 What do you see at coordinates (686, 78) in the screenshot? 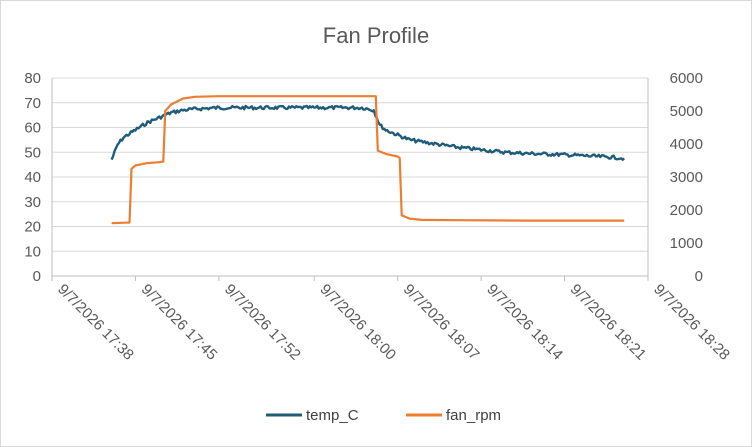
I see `y-right-tick-label: 6000` at bounding box center [686, 78].